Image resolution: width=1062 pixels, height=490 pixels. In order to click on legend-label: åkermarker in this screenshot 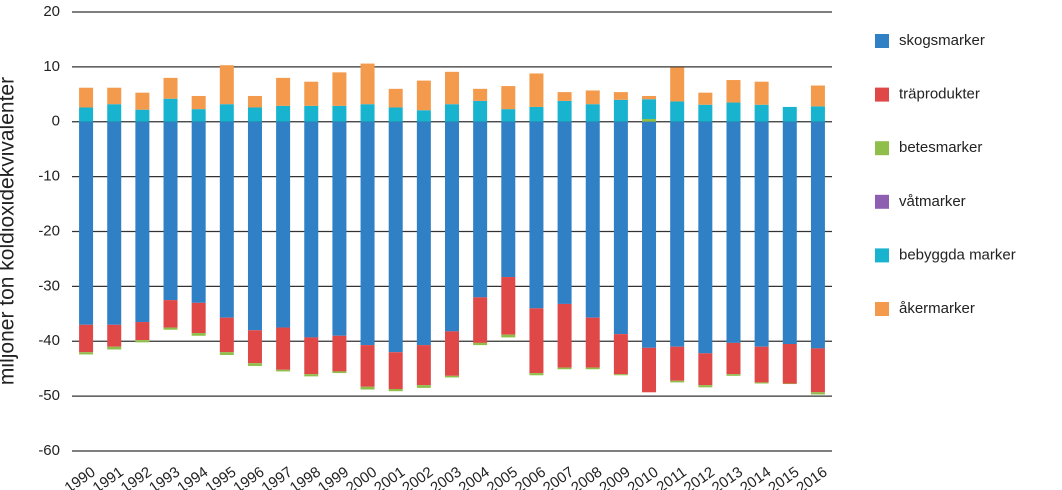, I will do `click(937, 308)`.